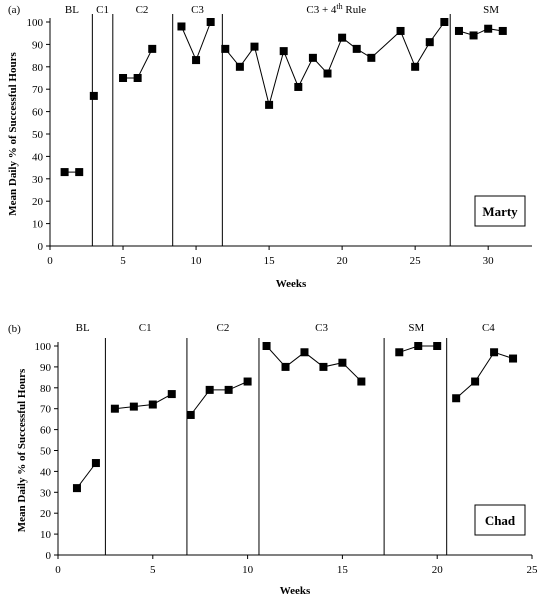 The image size is (539, 597). I want to click on phase-label: C2, so click(142, 10).